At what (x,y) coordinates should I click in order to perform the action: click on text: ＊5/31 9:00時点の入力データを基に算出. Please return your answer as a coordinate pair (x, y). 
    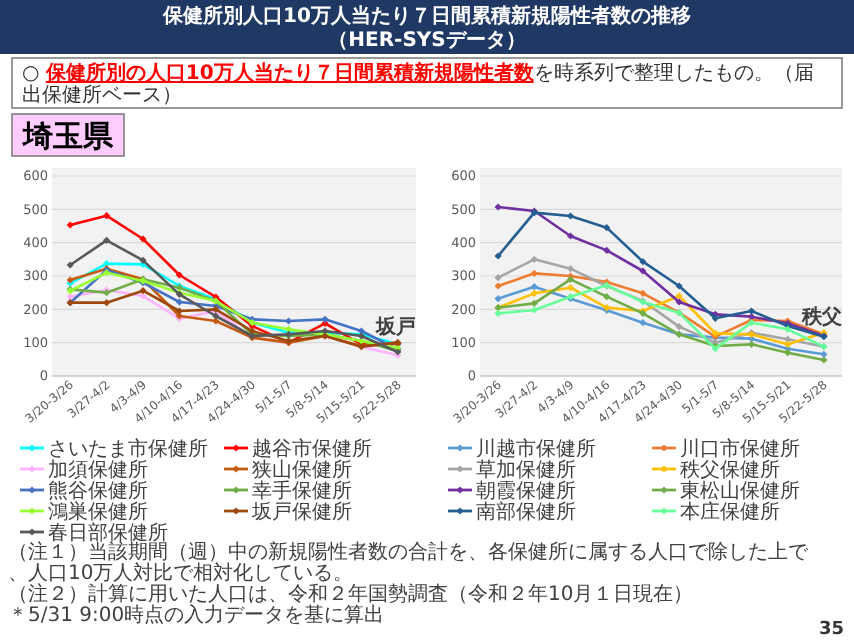
    Looking at the image, I should click on (196, 615).